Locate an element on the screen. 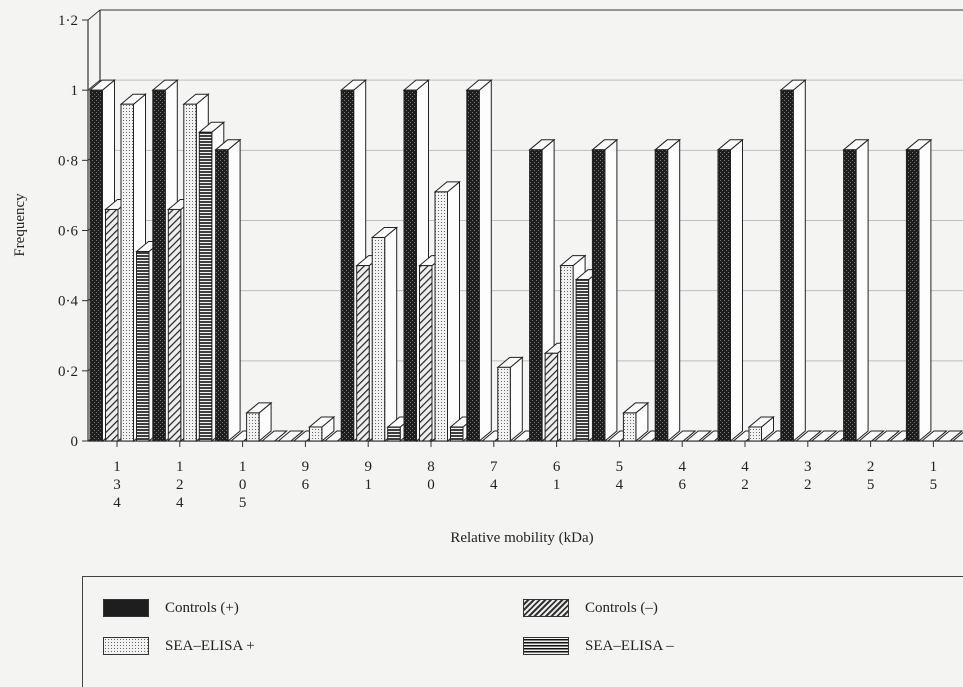 This screenshot has width=963, height=687. legend-swatch-controls-neg is located at coordinates (546, 608).